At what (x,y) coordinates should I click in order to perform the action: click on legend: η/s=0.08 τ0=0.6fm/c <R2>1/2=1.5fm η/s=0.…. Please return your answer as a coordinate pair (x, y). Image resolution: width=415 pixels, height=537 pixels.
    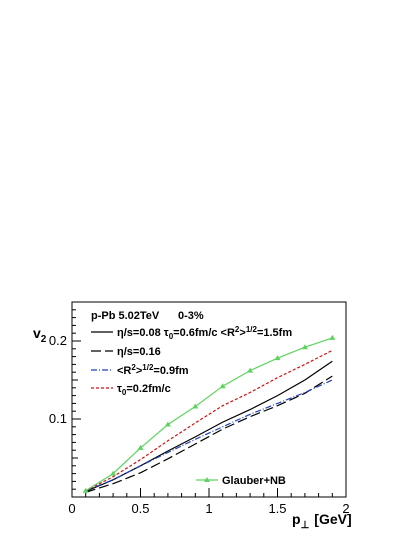
    Looking at the image, I should click on (191, 406).